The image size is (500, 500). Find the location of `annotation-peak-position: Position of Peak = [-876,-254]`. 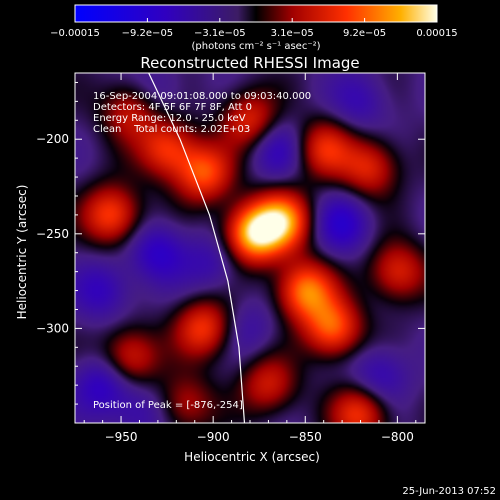

annotation-peak-position: Position of Peak = [-876,-254] is located at coordinates (168, 405).